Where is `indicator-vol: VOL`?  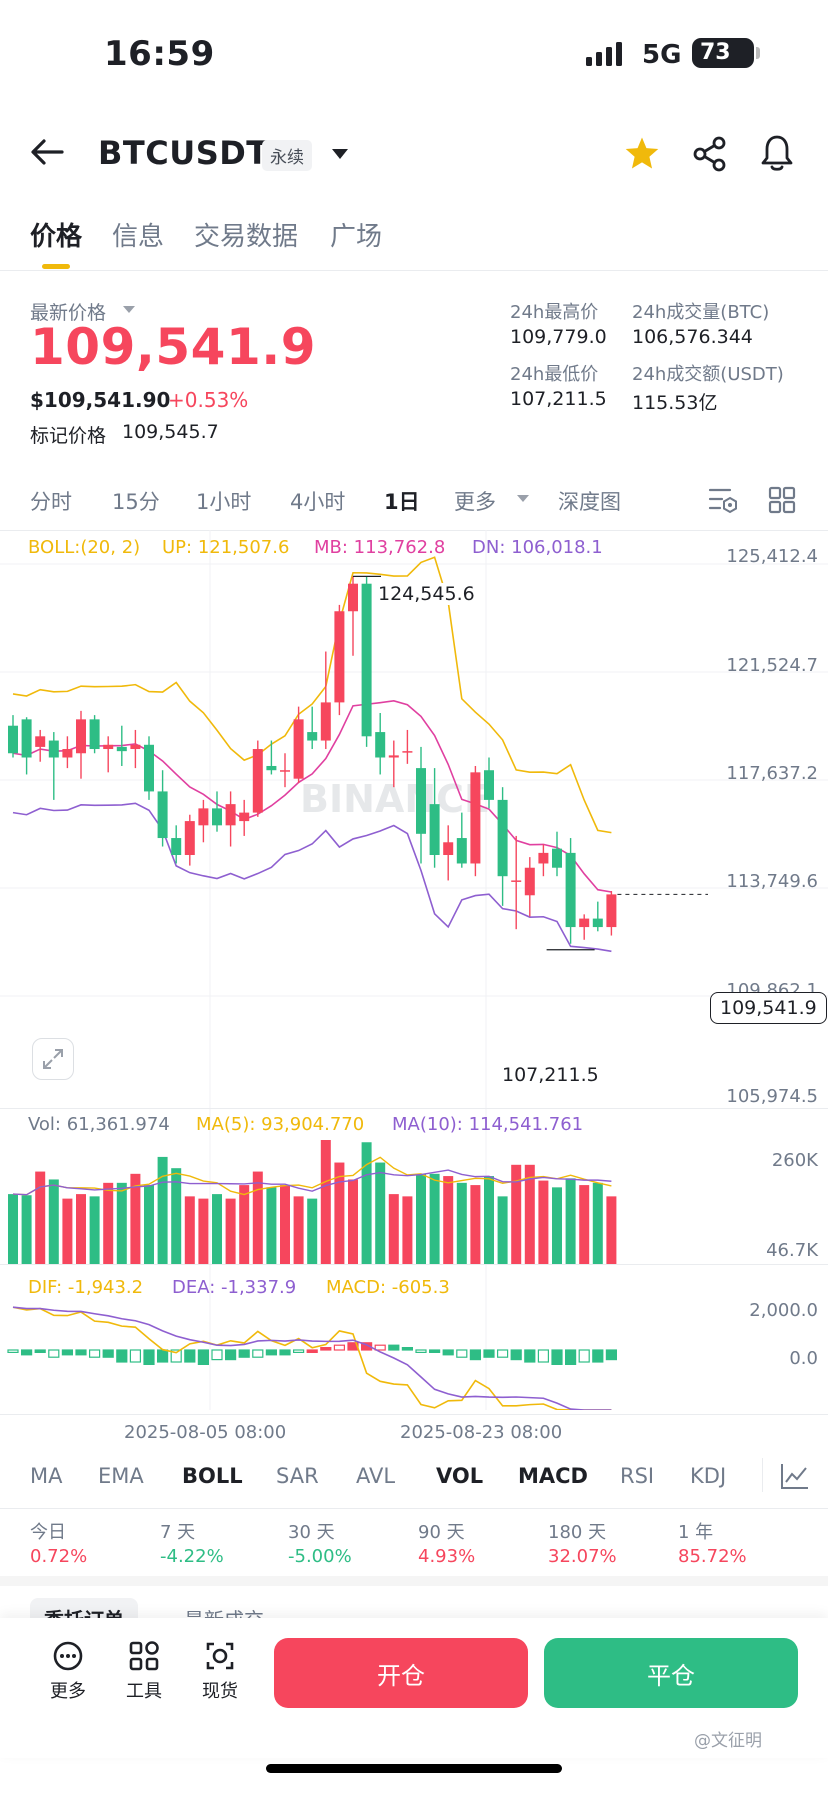 indicator-vol: VOL is located at coordinates (460, 1476).